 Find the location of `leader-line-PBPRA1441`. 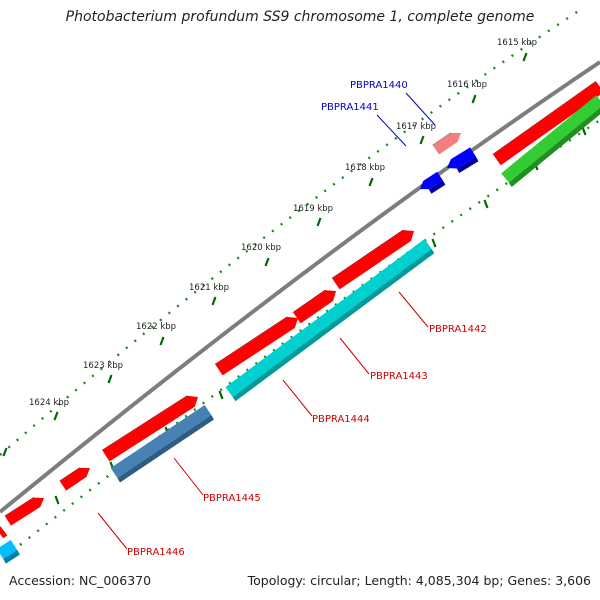

leader-line-PBPRA1441 is located at coordinates (391, 130).